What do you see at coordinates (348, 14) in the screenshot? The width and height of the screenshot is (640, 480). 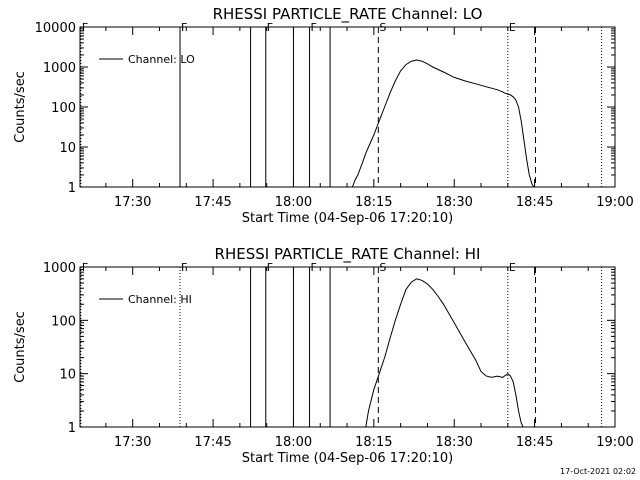 I see `chart-title: RHESSI PARTICLE_RATE Channel: LO` at bounding box center [348, 14].